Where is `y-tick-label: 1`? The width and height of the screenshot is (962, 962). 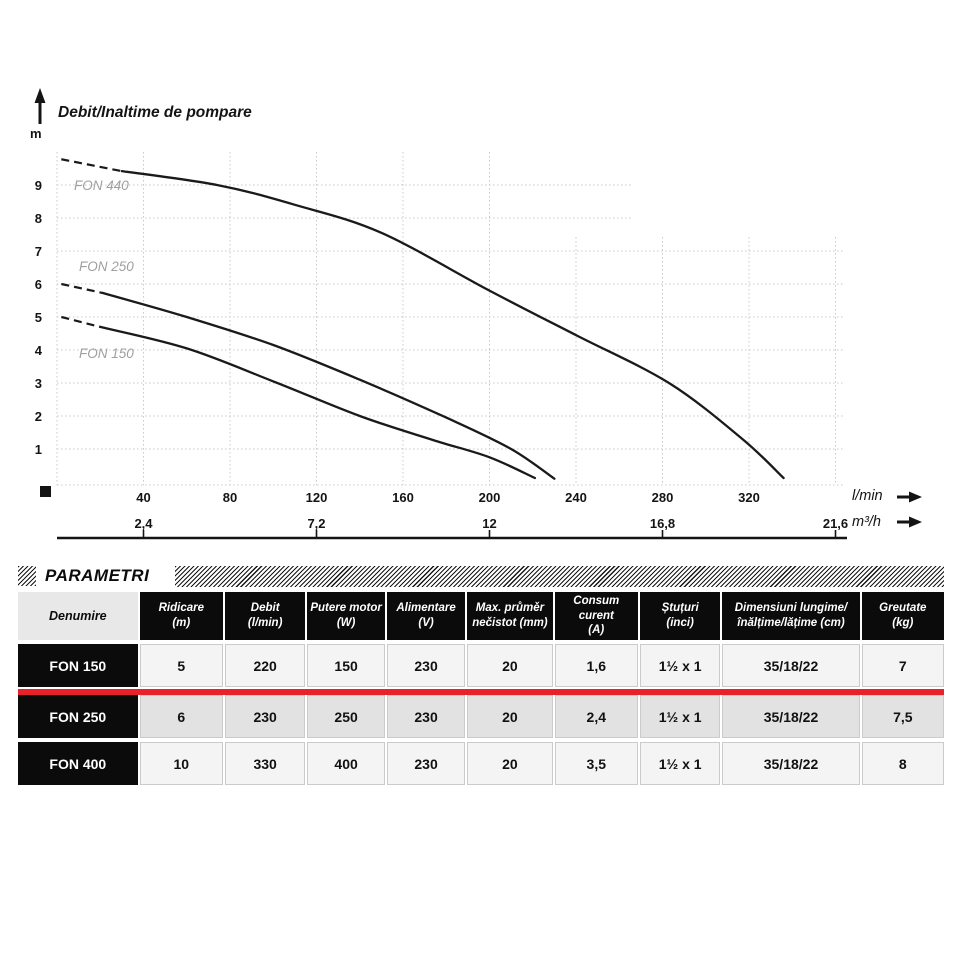
y-tick-label: 1 is located at coordinates (38, 449).